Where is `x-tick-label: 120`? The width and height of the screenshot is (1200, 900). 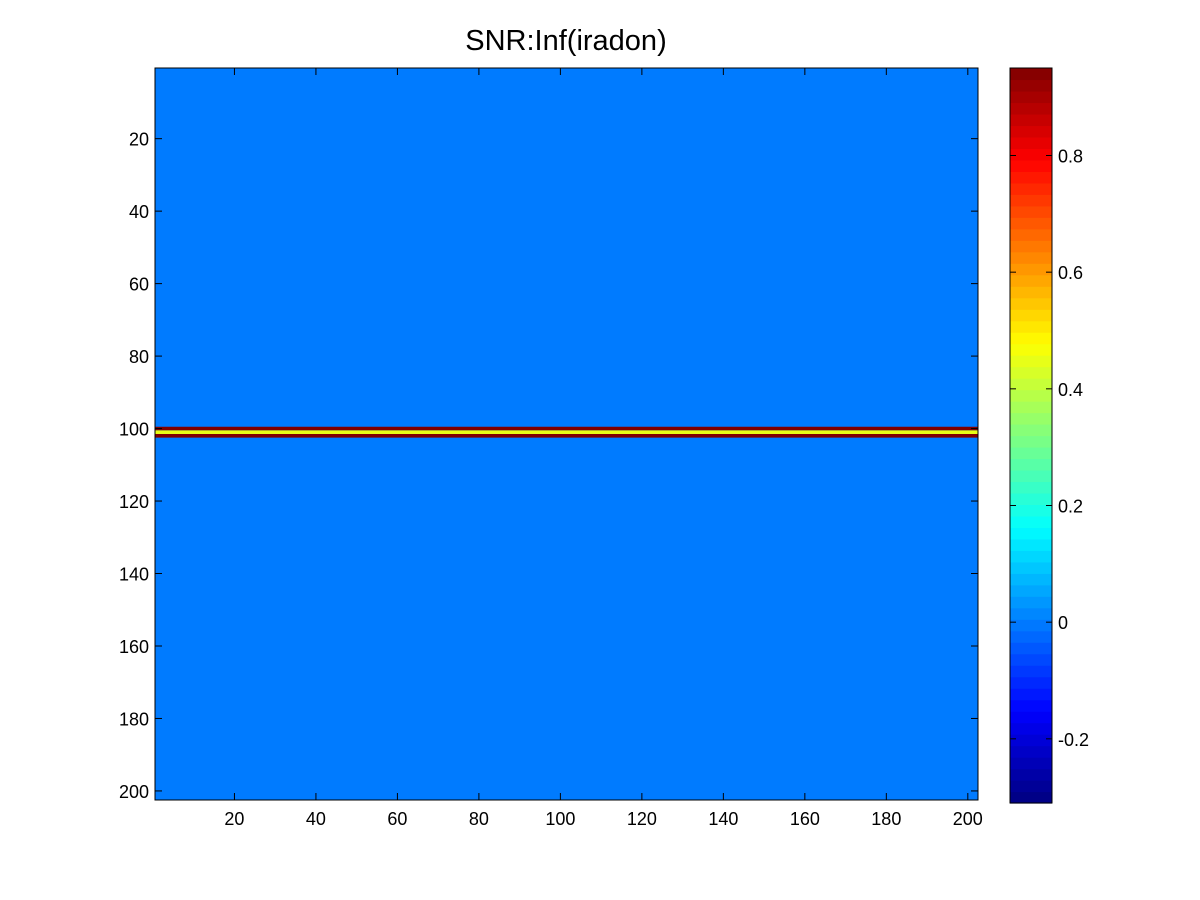
x-tick-label: 120 is located at coordinates (642, 819).